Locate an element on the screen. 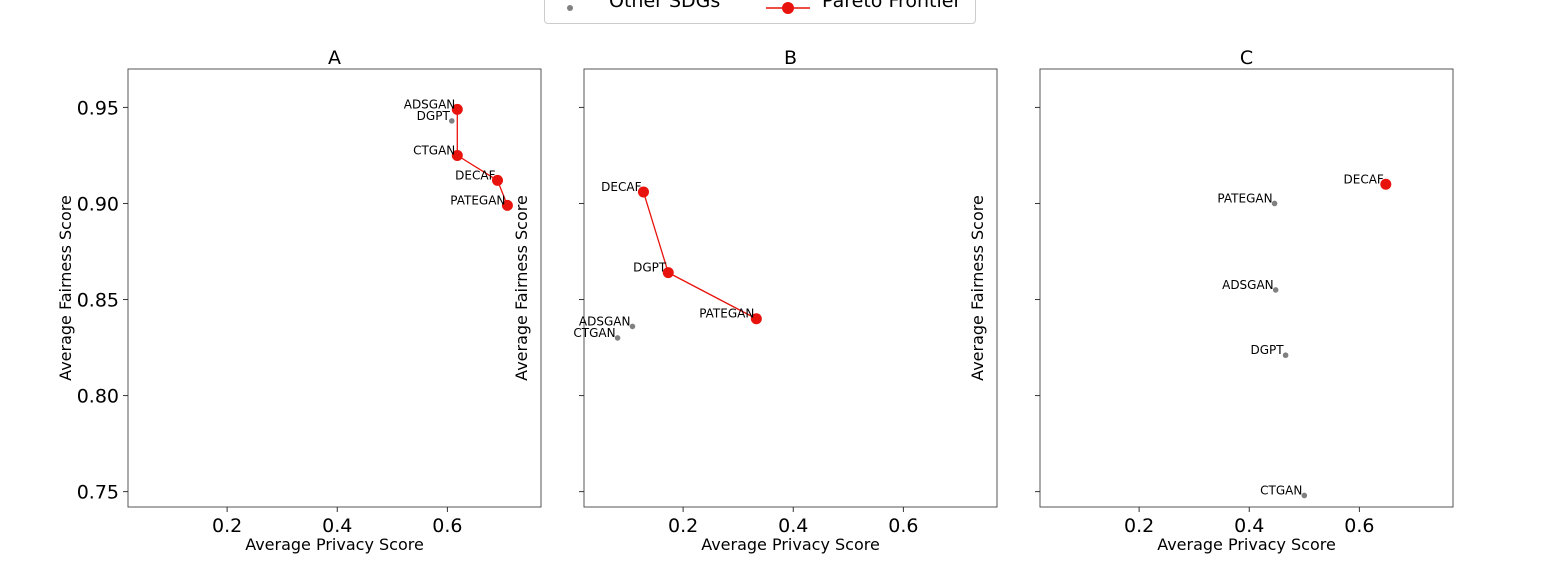  pareto-point-dgpt is located at coordinates (668, 273).